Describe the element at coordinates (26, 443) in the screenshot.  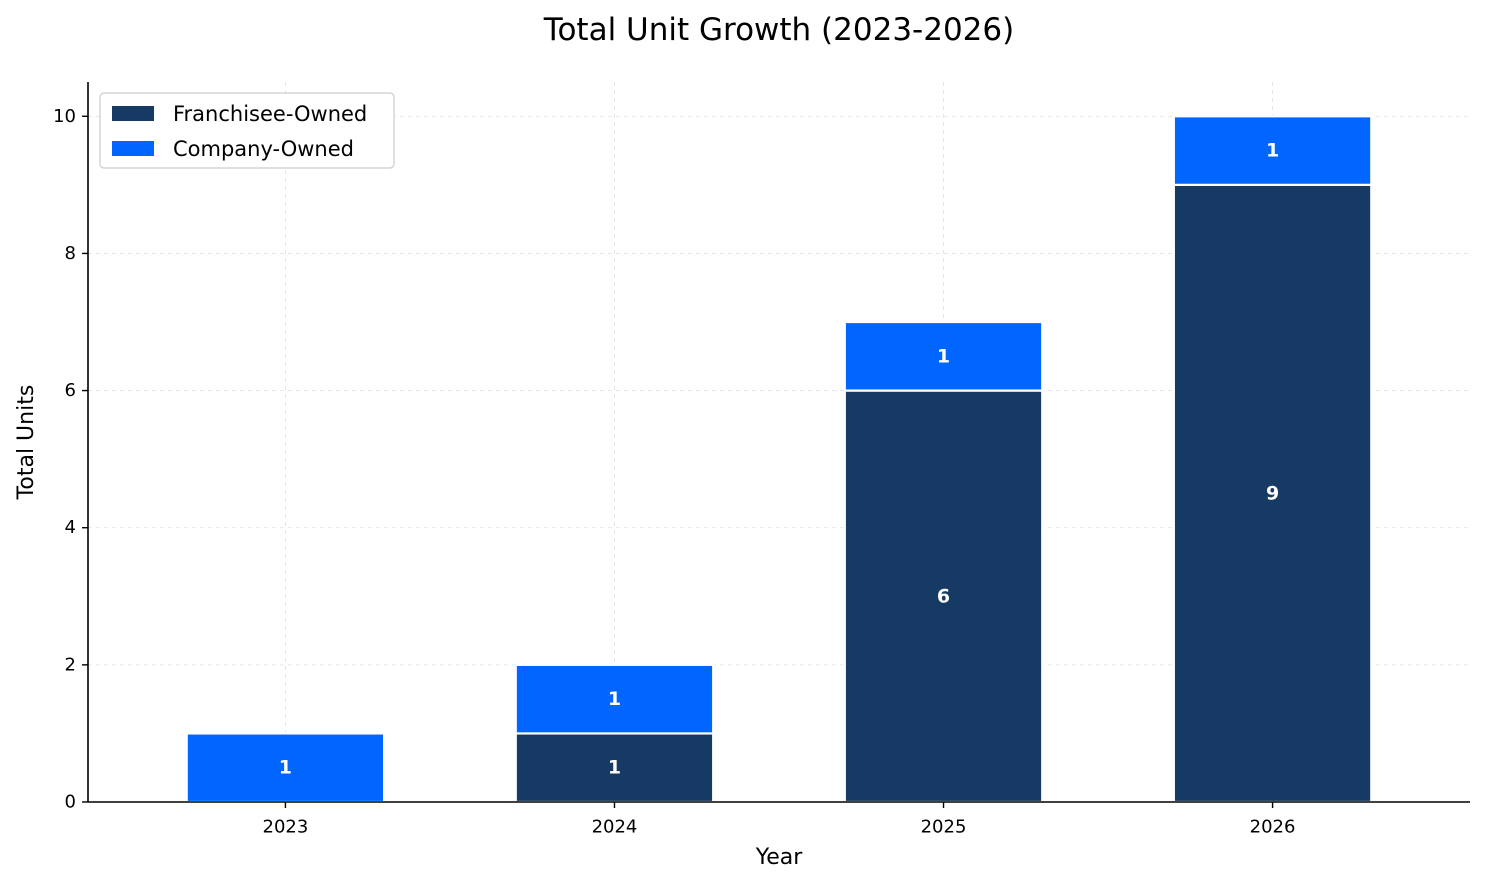
I see `y-axis-label: Total Units` at that location.